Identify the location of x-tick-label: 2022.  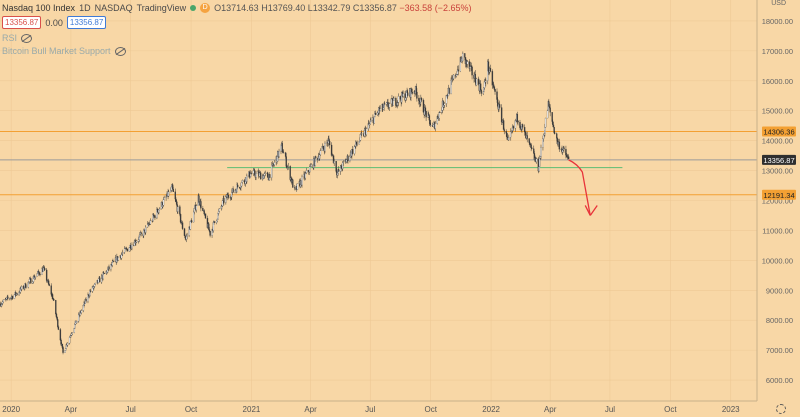
(491, 409).